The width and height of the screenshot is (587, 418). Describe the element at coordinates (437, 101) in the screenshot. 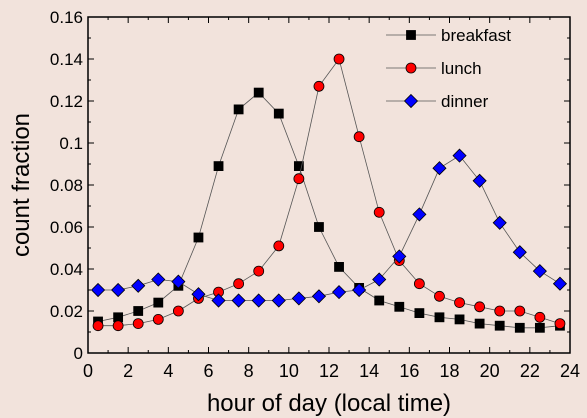

I see `legend-item-dinner: dinner` at that location.